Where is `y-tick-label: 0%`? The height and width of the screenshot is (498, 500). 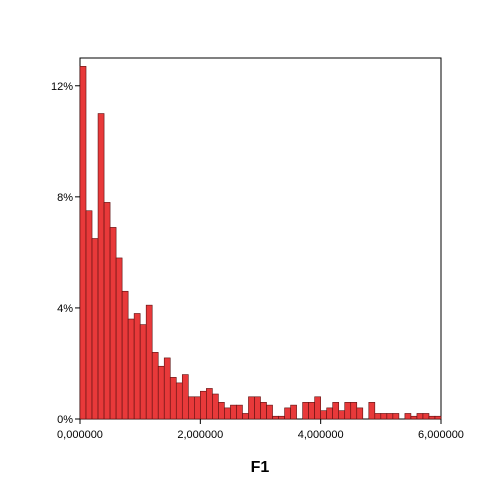 y-tick-label: 0% is located at coordinates (65, 420).